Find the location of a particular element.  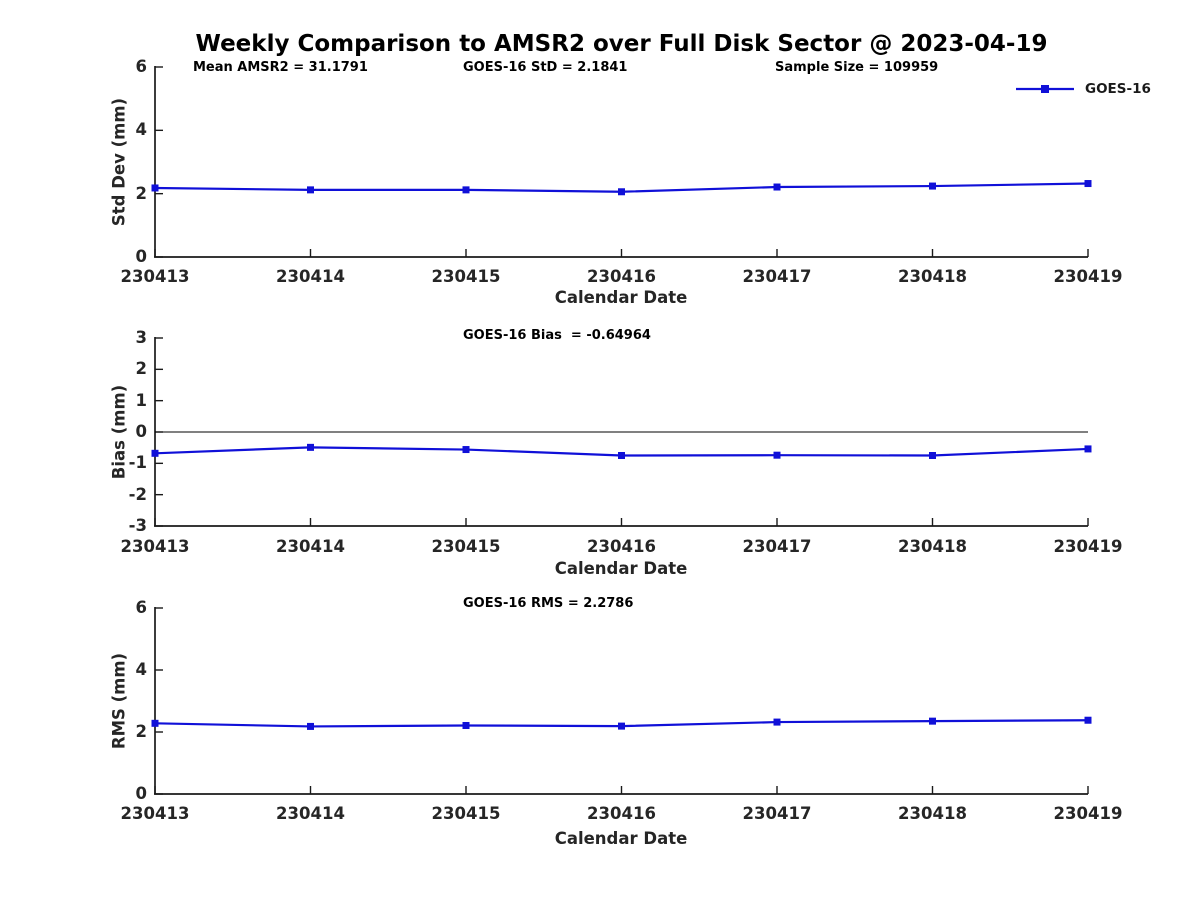

legend-label: GOES-16 is located at coordinates (1118, 89).